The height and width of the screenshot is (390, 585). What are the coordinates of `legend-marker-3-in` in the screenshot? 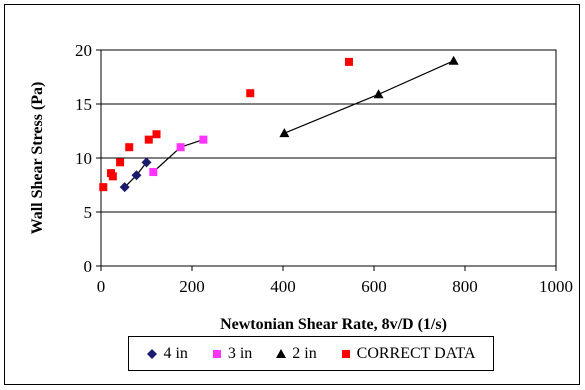 It's located at (216, 353).